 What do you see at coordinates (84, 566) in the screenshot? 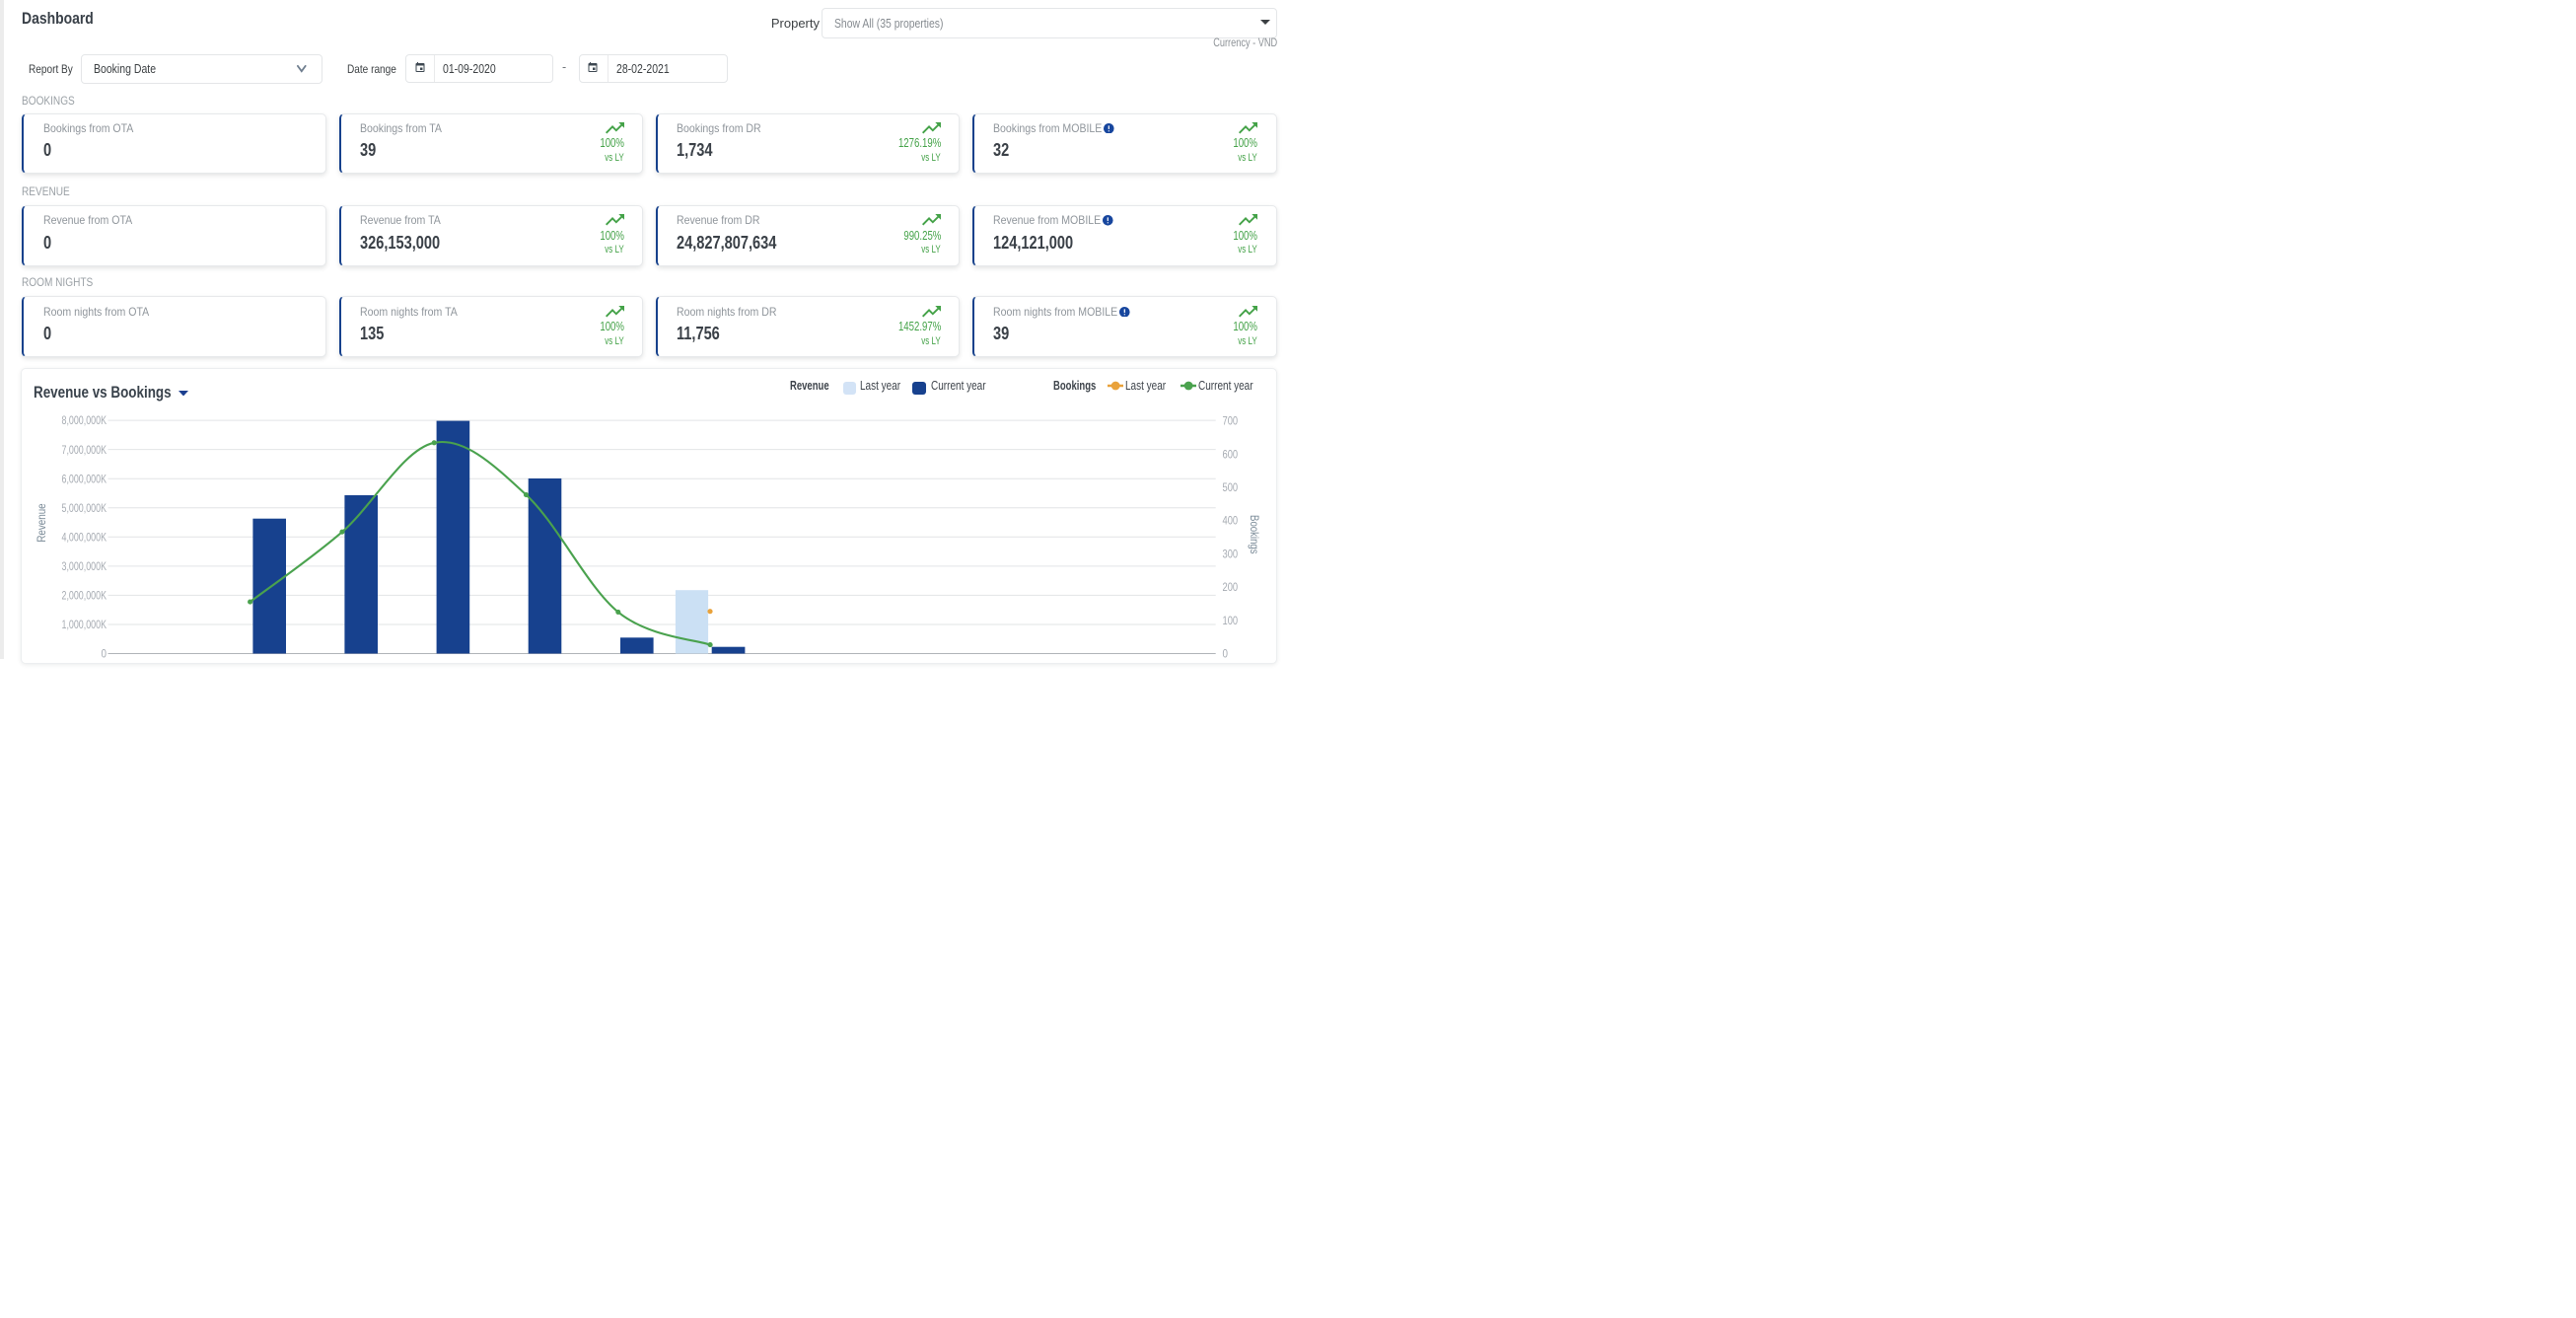
I see `svg-text: 3,000,000K` at bounding box center [84, 566].